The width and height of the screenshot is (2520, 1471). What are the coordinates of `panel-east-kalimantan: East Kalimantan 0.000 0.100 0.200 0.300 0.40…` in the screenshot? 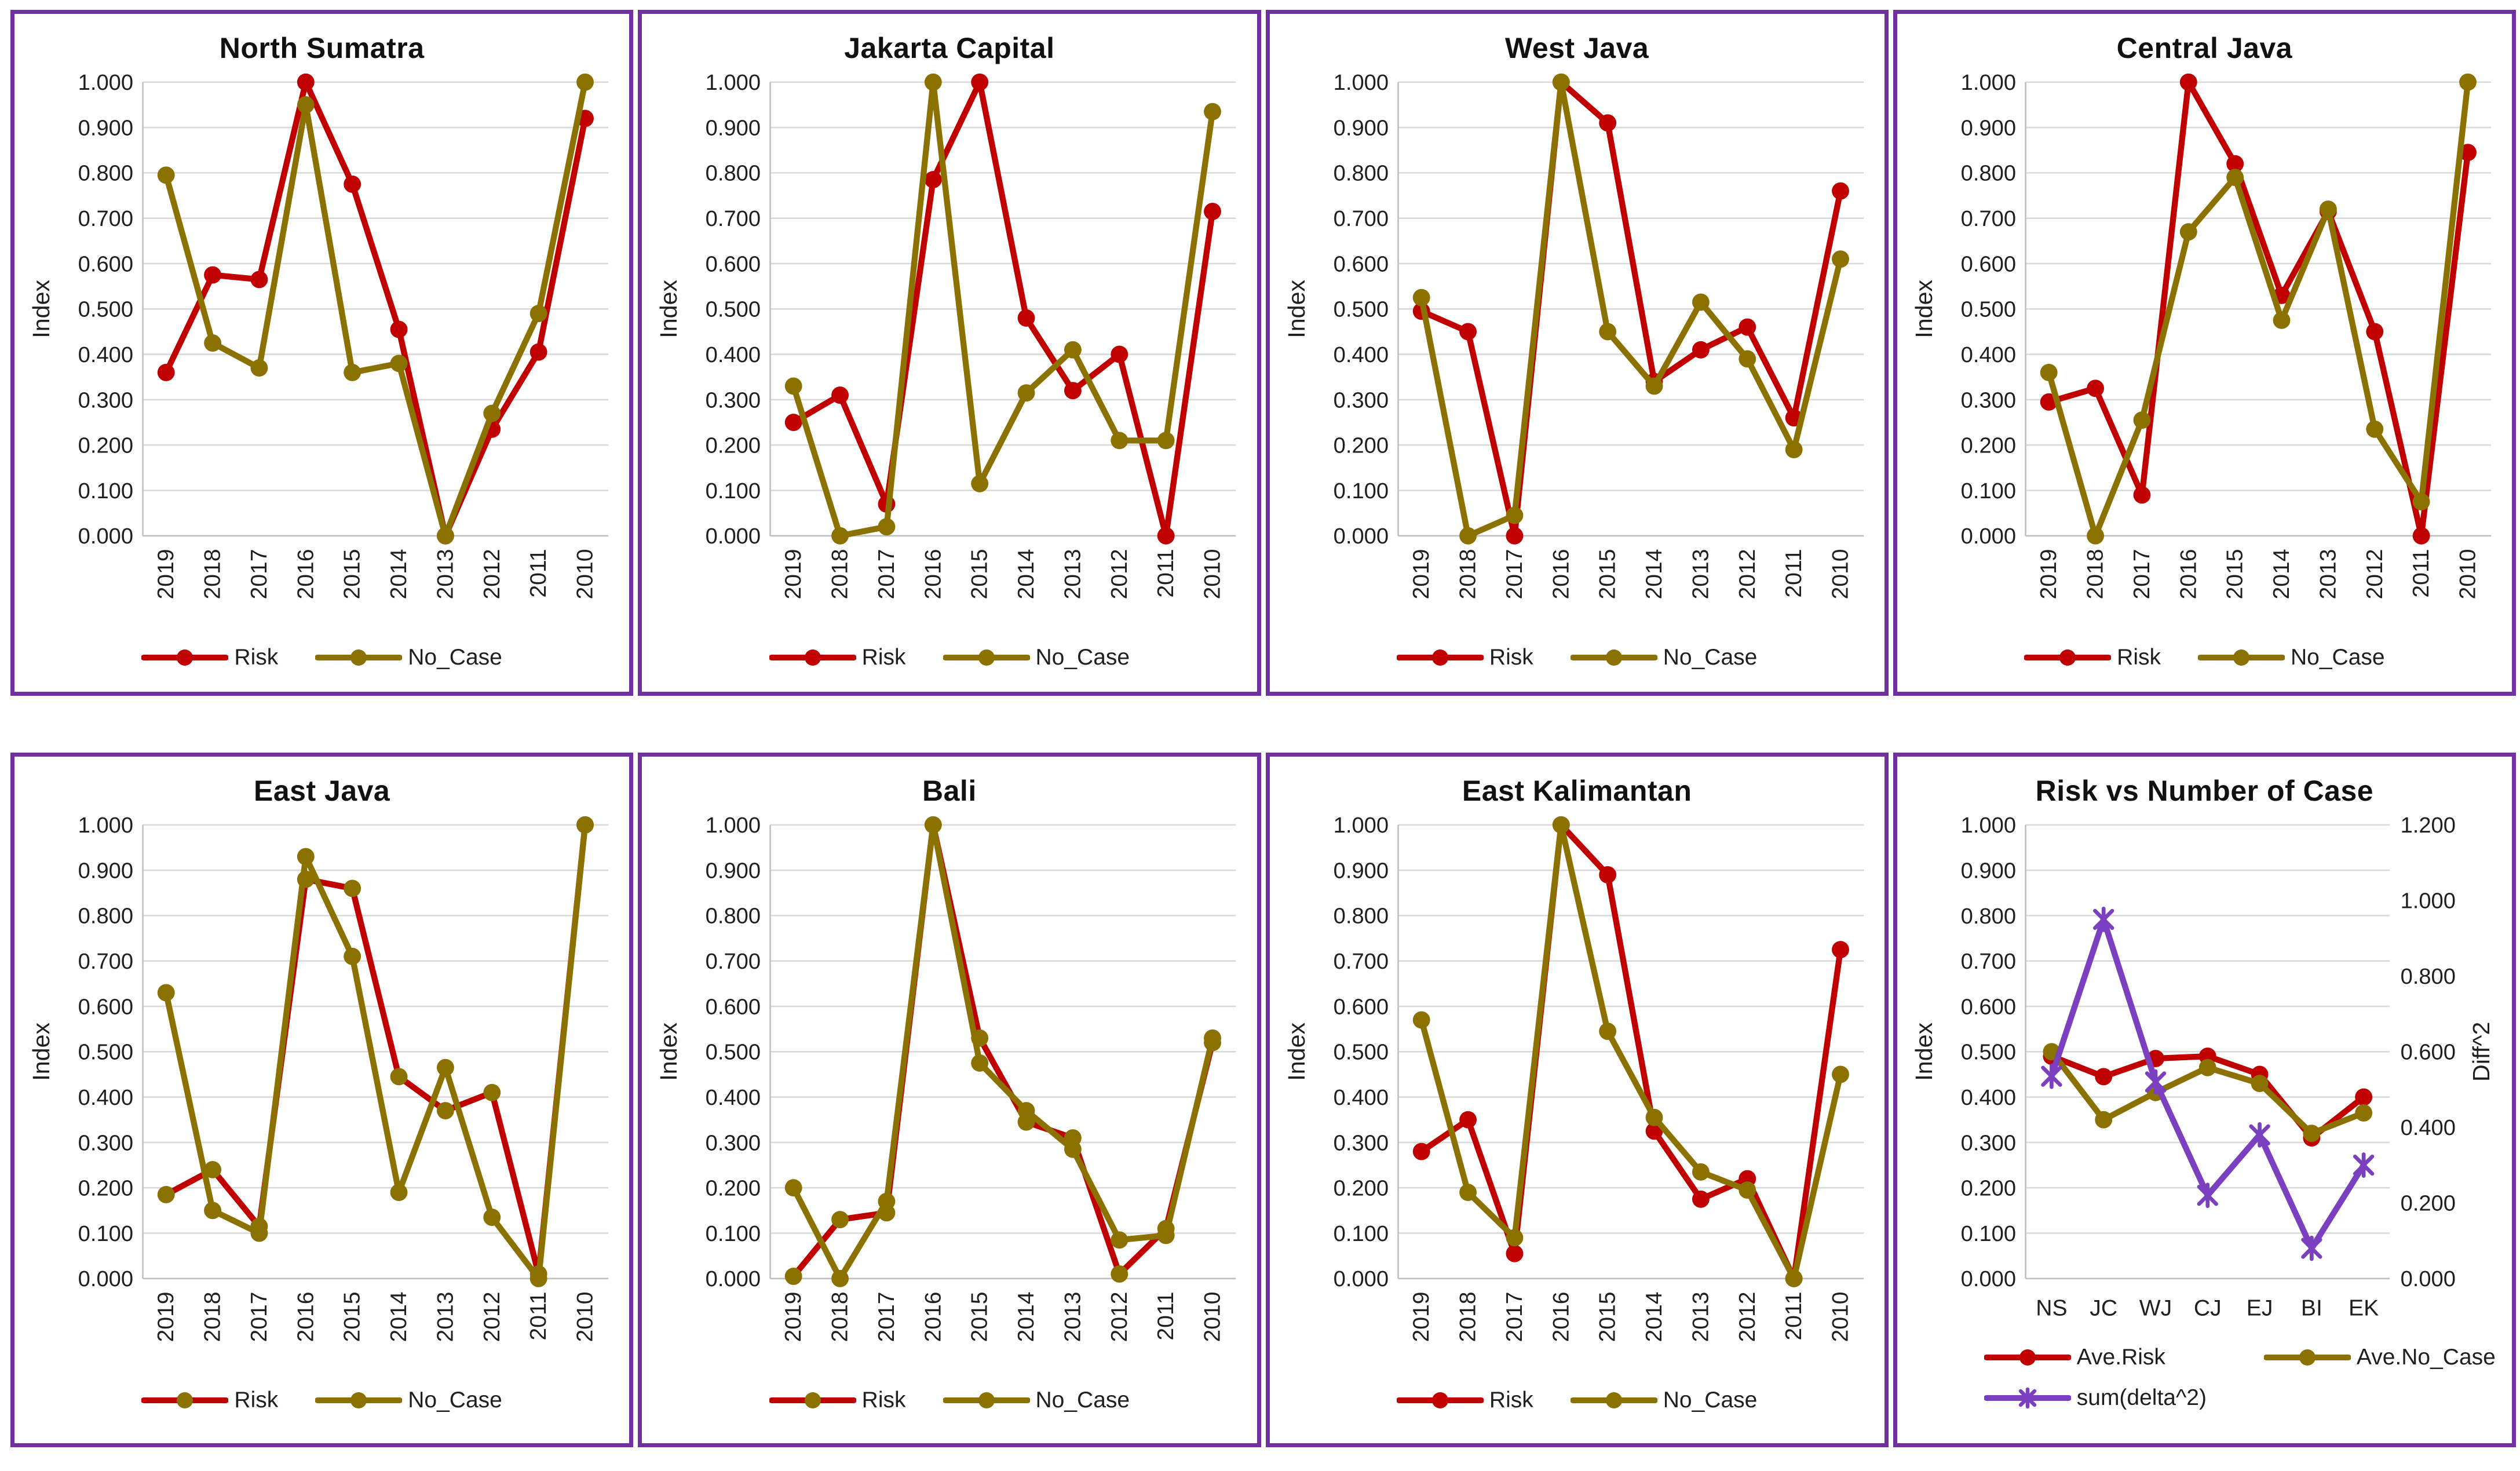 It's located at (1577, 1100).